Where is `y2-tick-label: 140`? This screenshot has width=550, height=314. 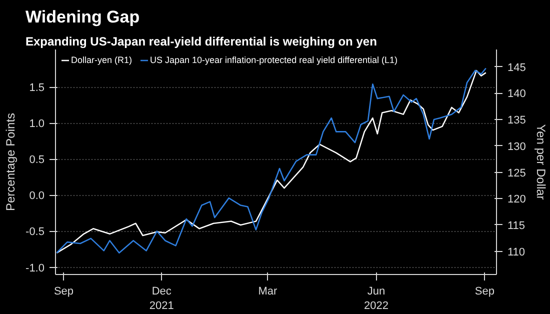 y2-tick-label: 140 is located at coordinates (517, 94).